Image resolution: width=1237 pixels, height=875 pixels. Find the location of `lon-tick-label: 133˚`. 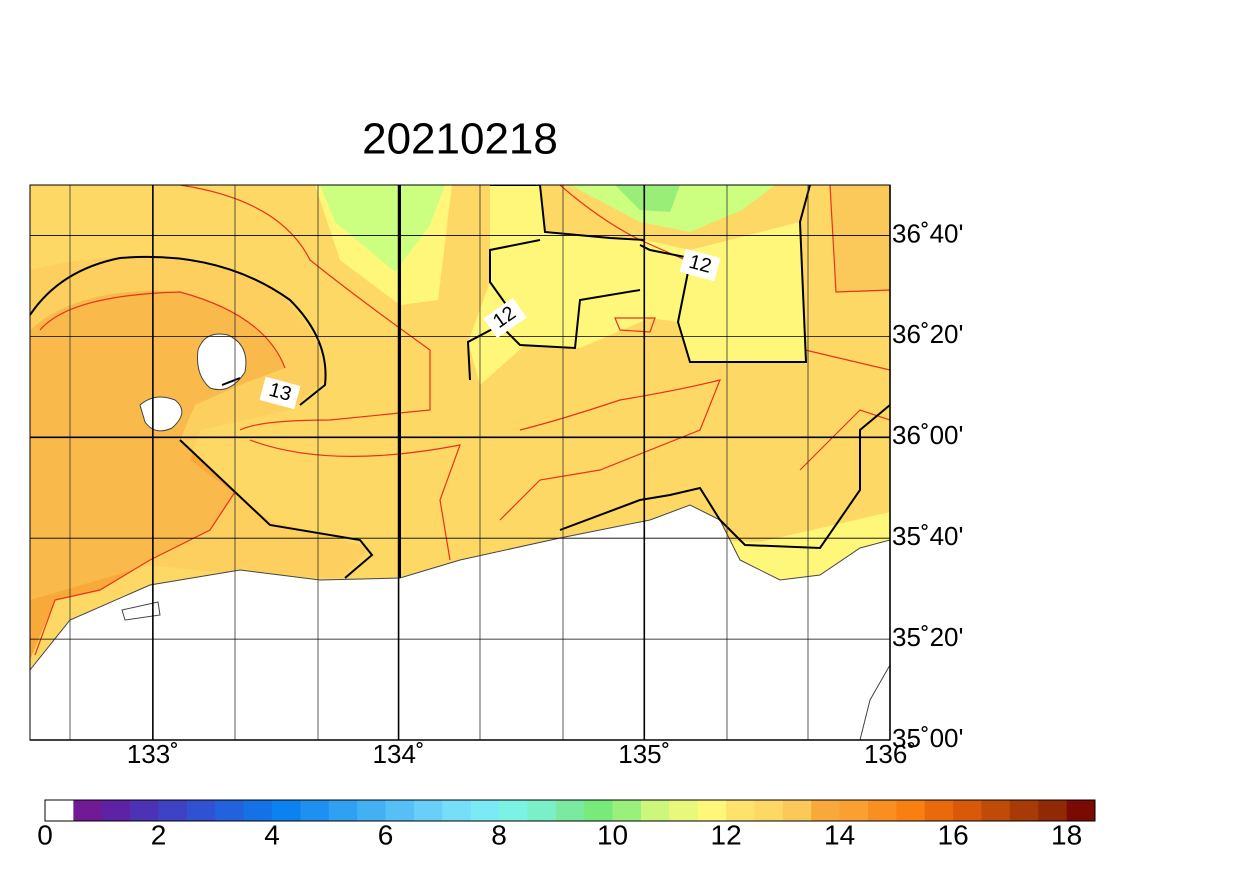

lon-tick-label: 133˚ is located at coordinates (153, 754).